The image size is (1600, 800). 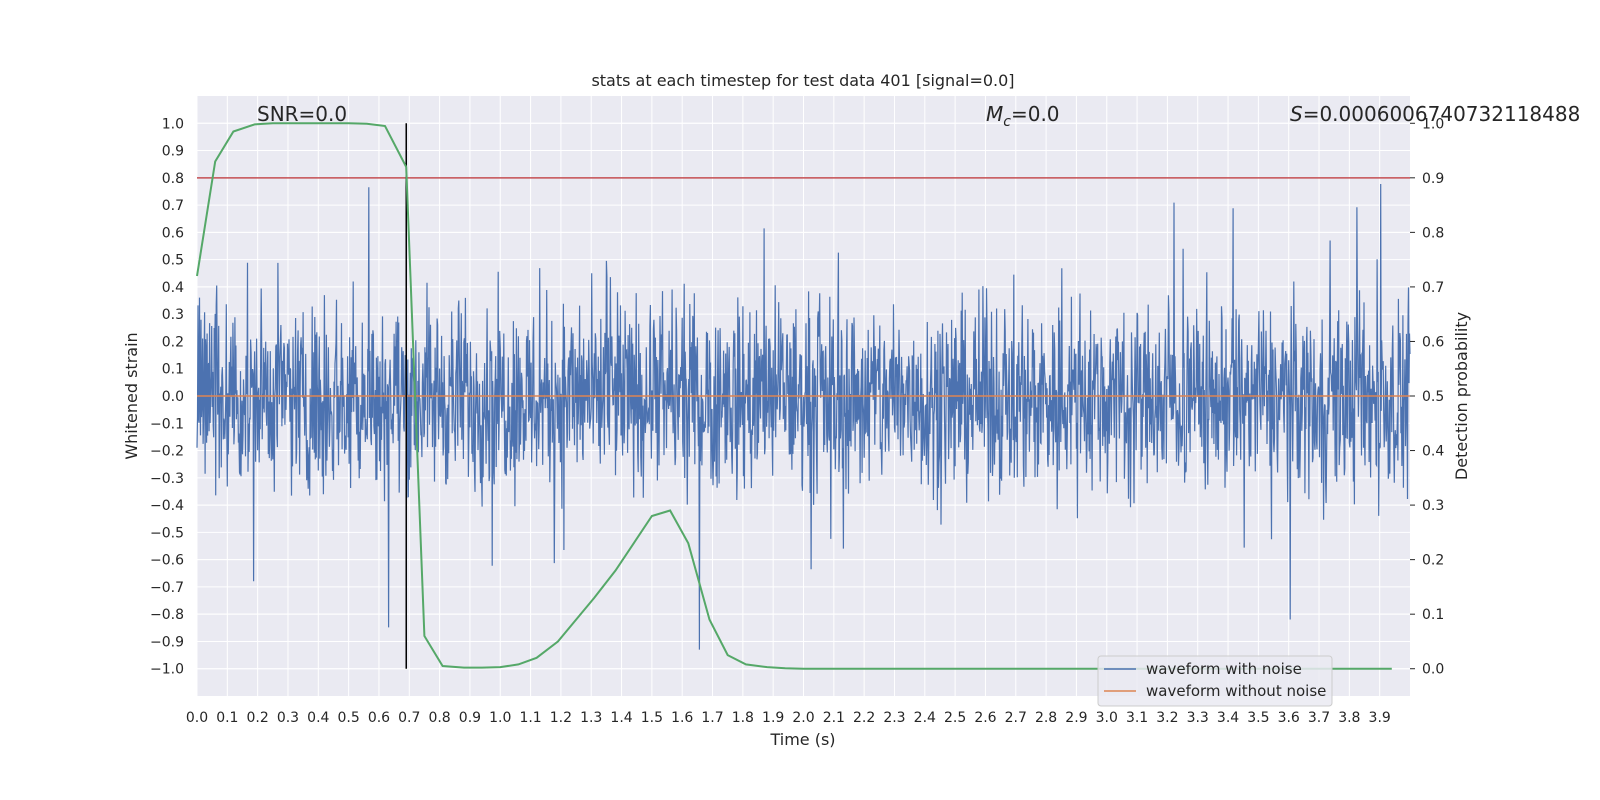 I want to click on x-tick-label: 0.3, so click(x=288, y=718).